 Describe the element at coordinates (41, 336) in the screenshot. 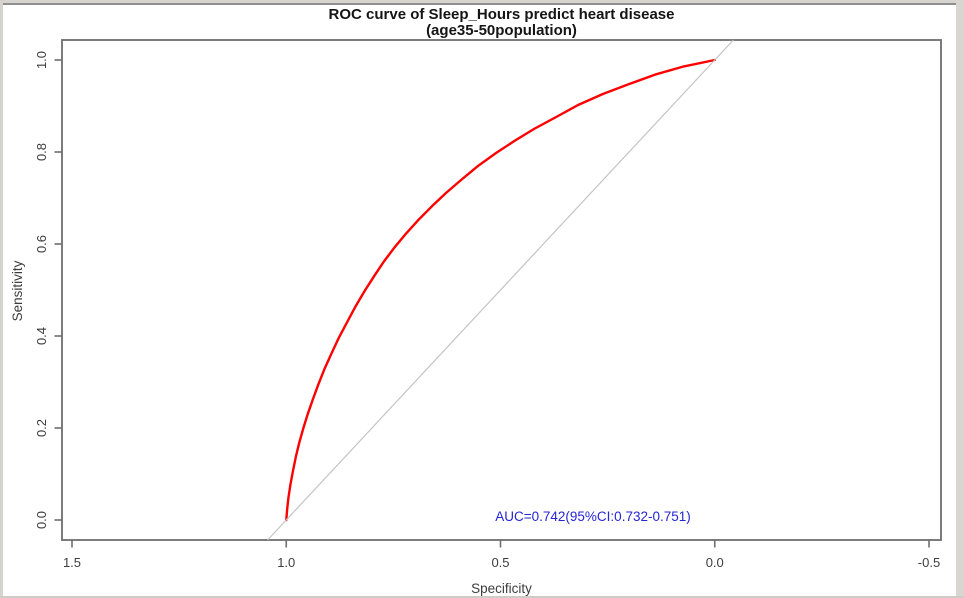

I see `y-tick-label: 0.4` at that location.